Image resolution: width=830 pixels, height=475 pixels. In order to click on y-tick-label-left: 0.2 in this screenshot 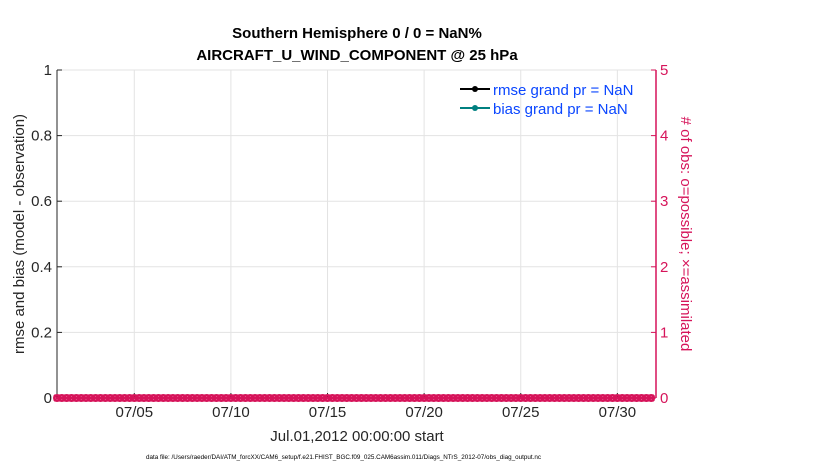, I will do `click(41, 332)`.